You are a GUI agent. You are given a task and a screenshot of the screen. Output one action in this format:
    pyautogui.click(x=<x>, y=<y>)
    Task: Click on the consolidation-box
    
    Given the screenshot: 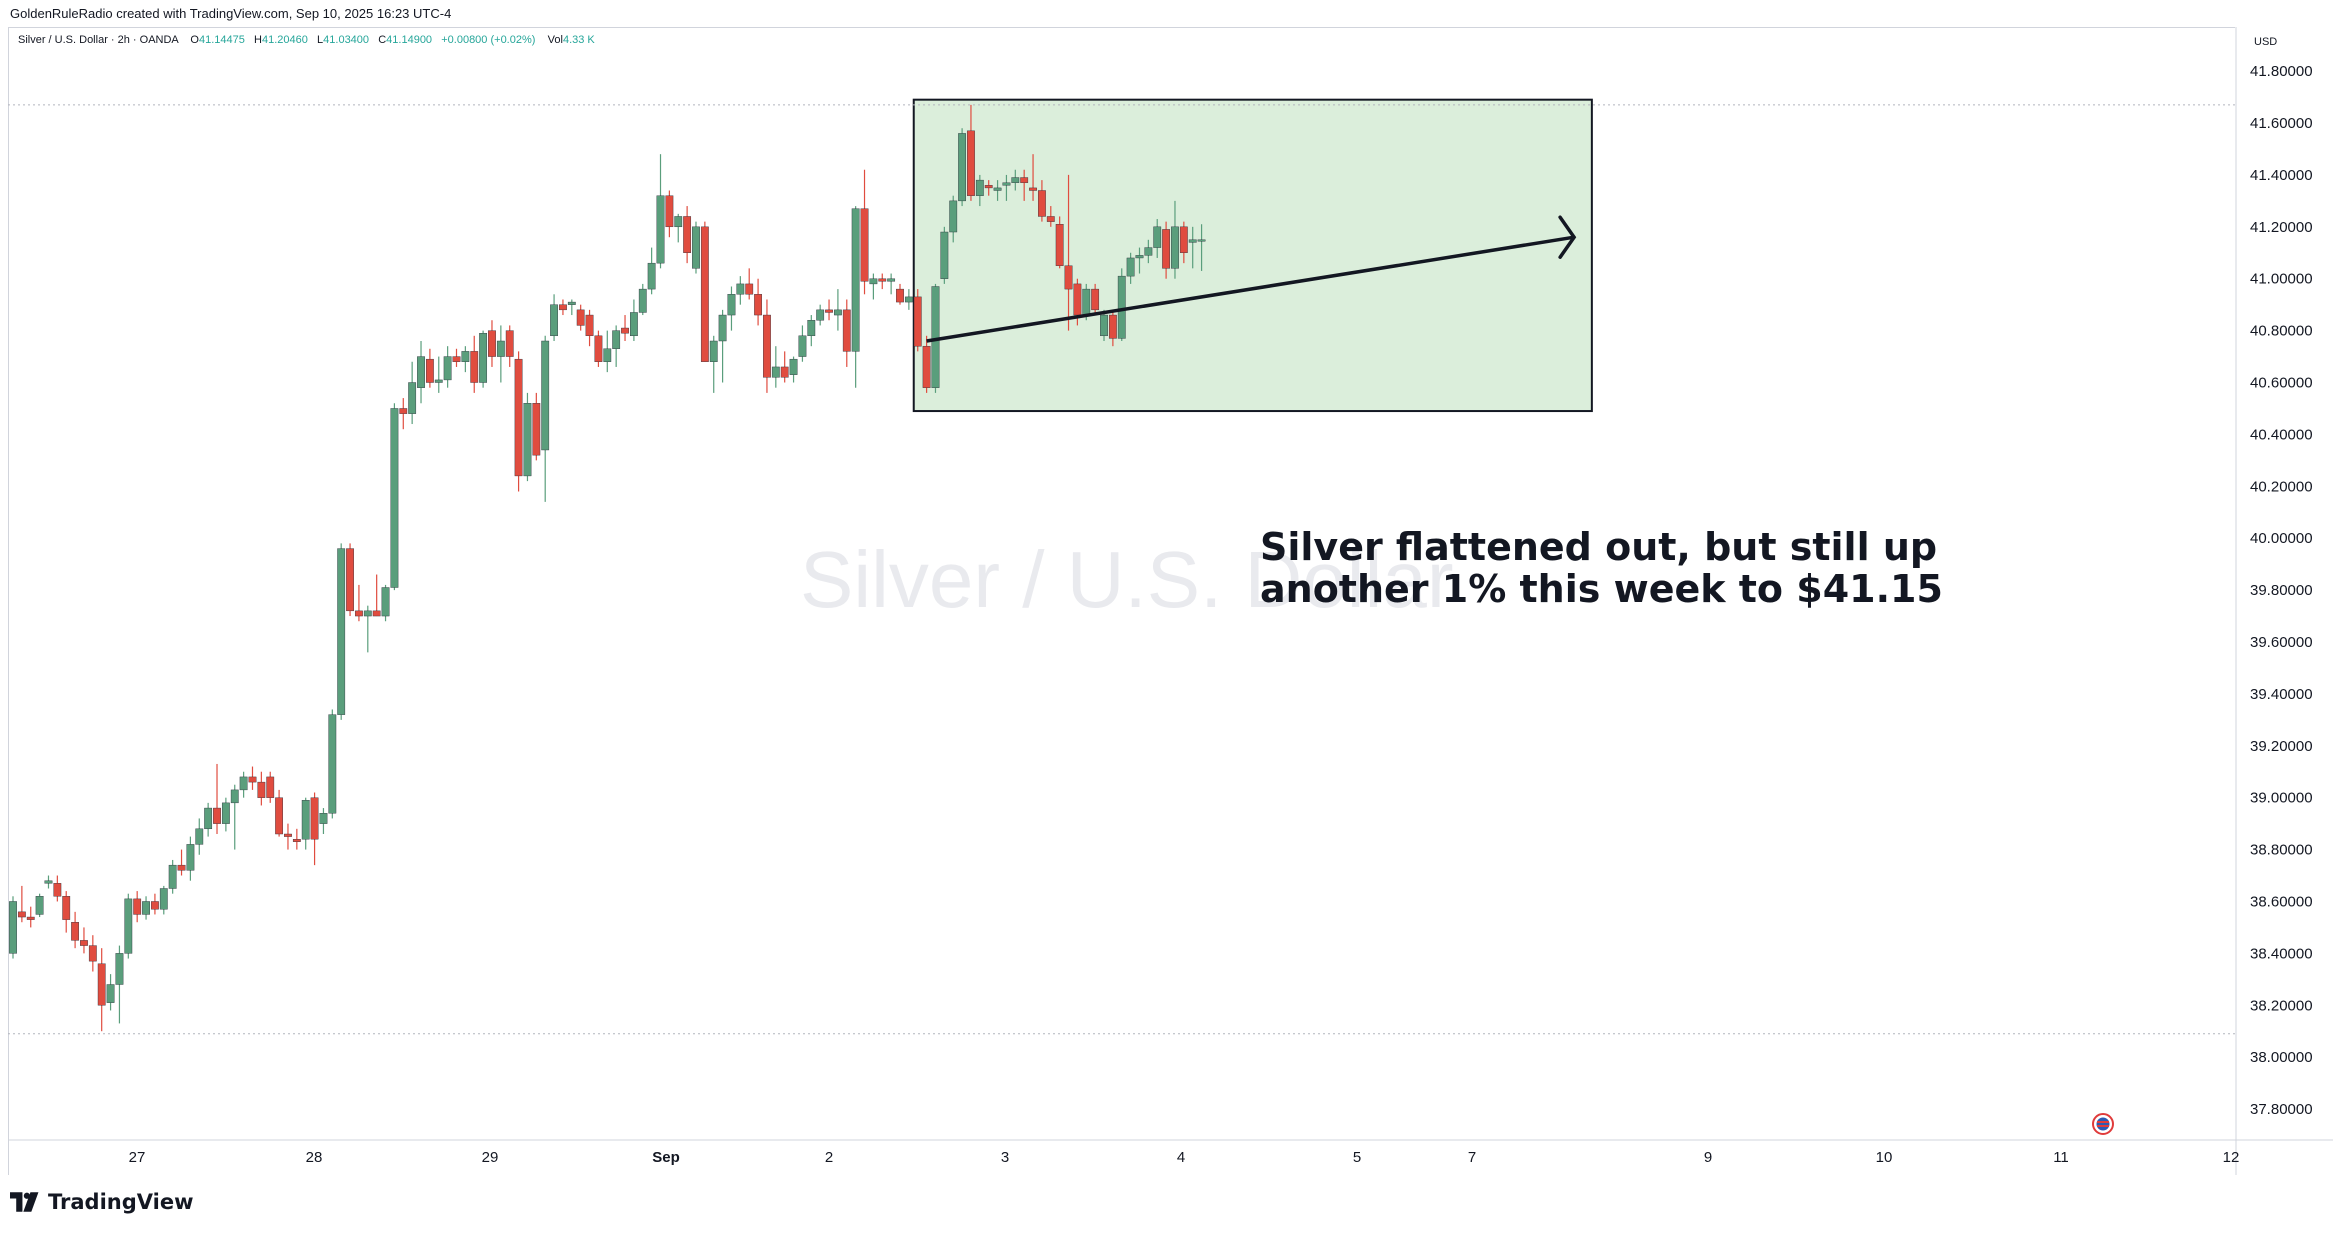 What is the action you would take?
    pyautogui.click(x=1252, y=255)
    